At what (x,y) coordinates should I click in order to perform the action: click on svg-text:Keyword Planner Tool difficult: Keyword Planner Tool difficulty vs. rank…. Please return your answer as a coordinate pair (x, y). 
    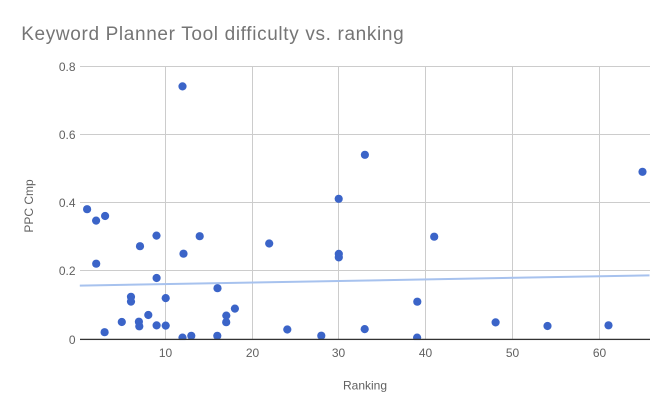
    Looking at the image, I should click on (212, 34).